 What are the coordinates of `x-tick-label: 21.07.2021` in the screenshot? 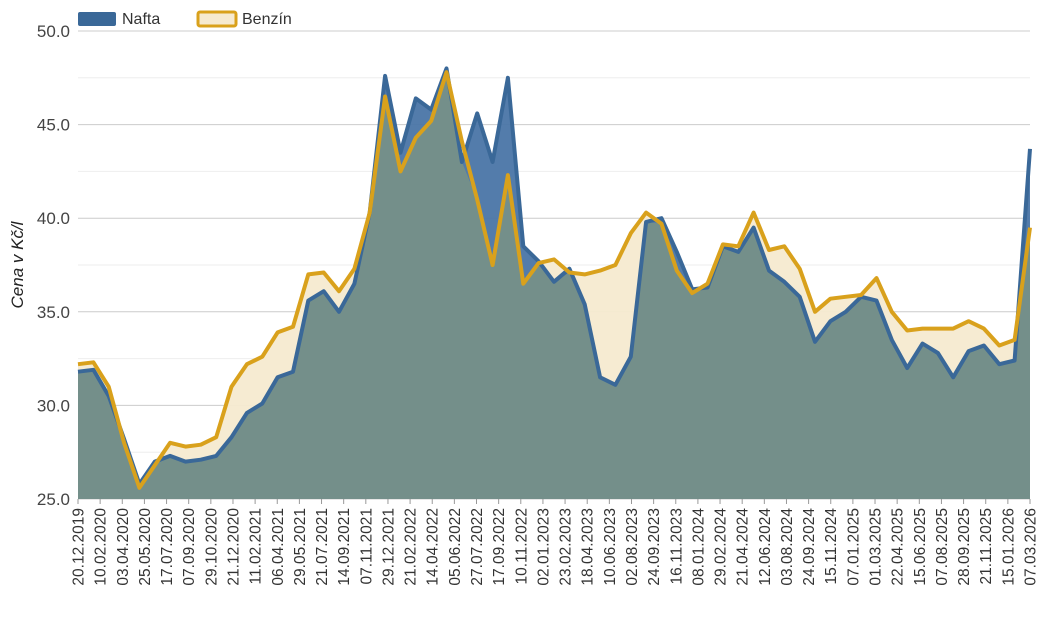 It's located at (322, 547).